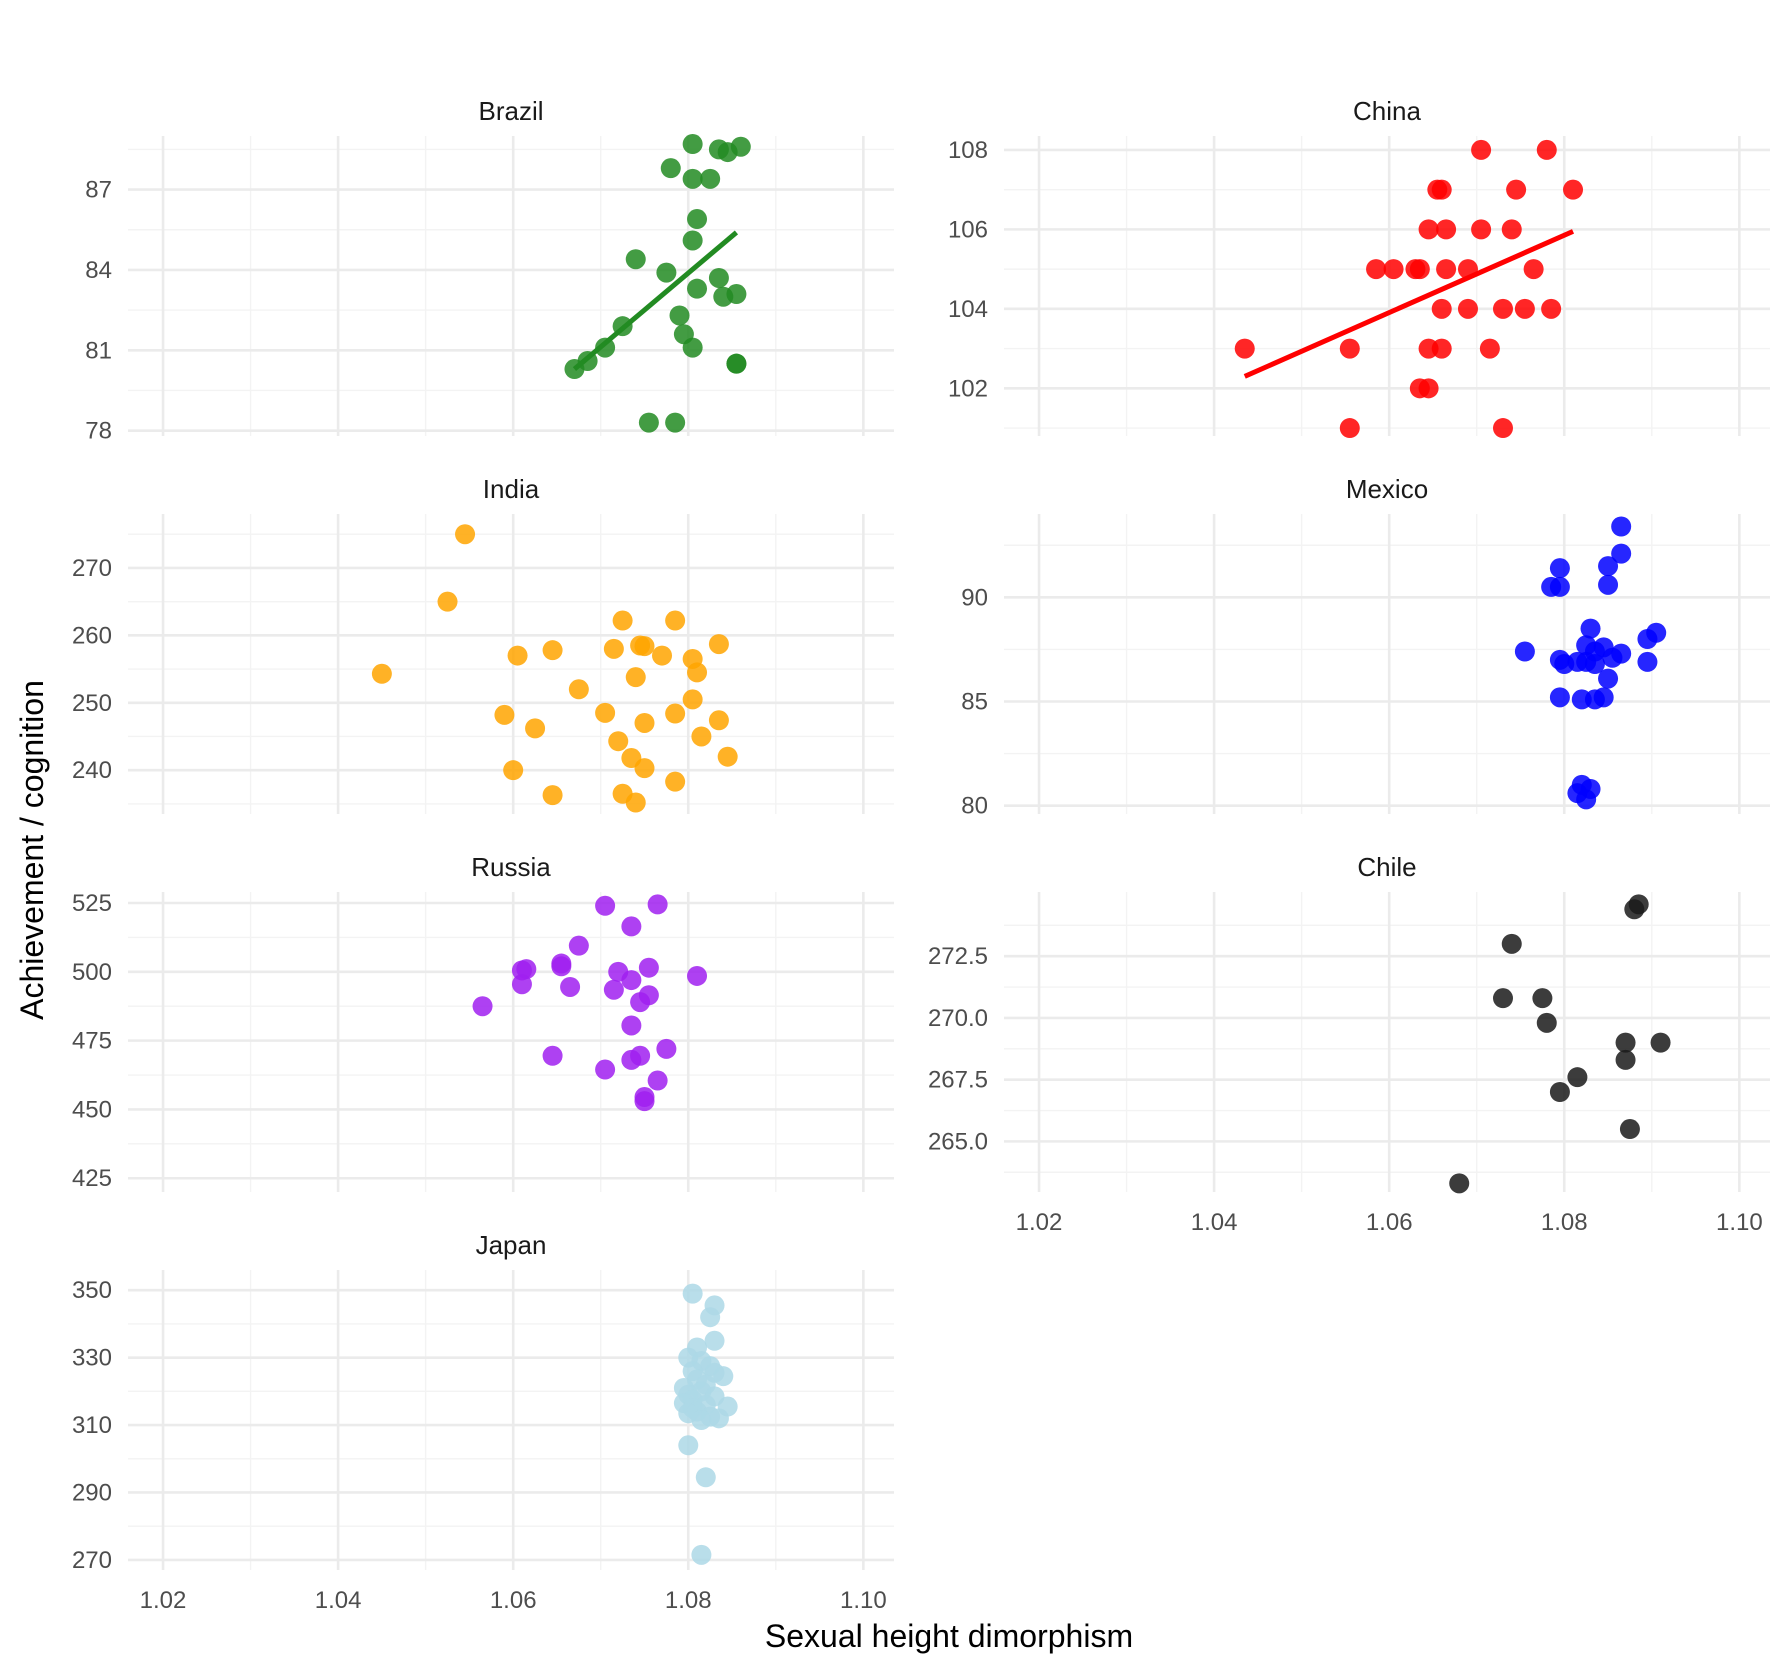 This screenshot has width=1778, height=1667. What do you see at coordinates (1386, 867) in the screenshot?
I see `panel-title: Chile` at bounding box center [1386, 867].